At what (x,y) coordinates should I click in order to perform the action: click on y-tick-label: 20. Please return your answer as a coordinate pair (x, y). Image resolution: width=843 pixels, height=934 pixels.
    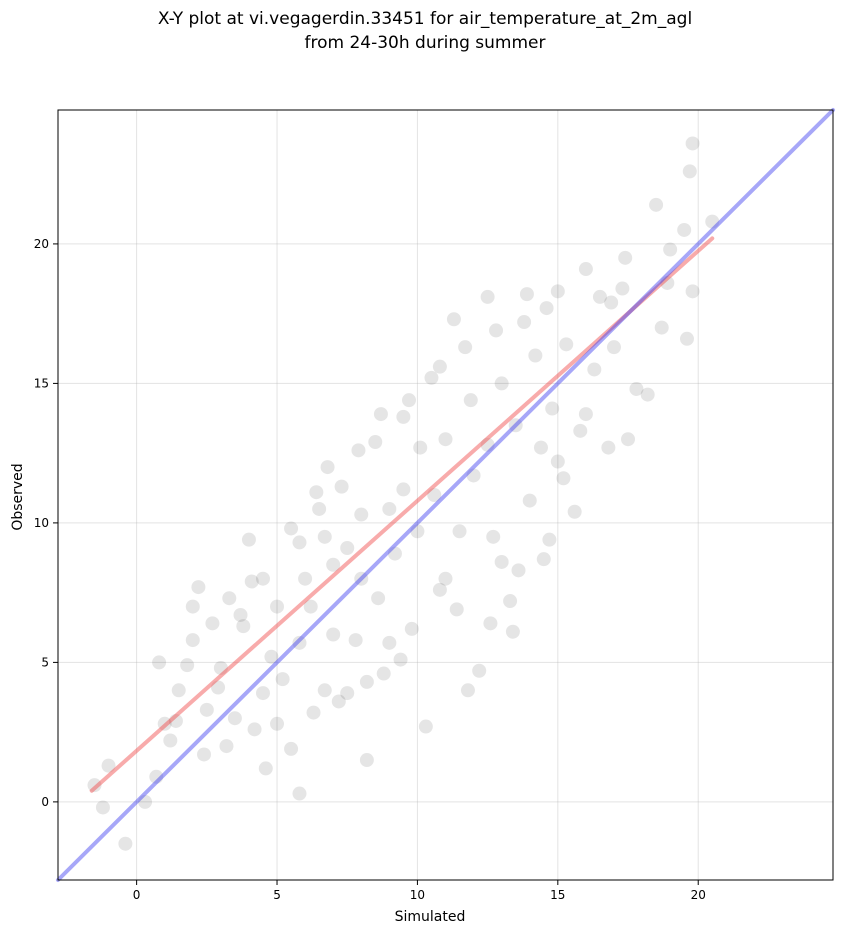
    Looking at the image, I should click on (41, 244).